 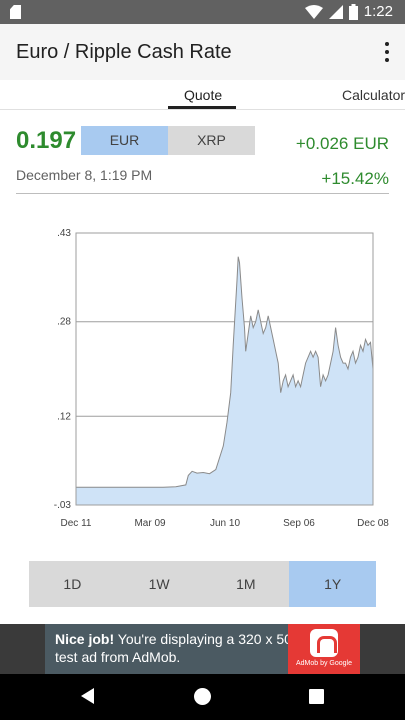 I want to click on tab-quote: Quote, so click(x=203, y=95).